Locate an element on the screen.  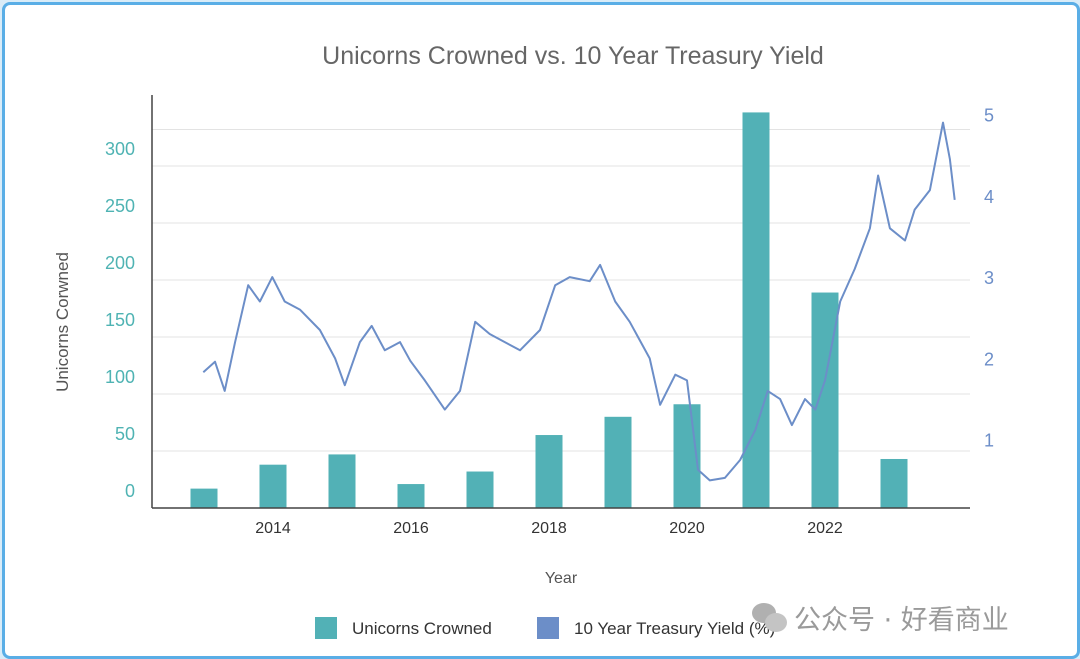
y-left-tick-label: 200 is located at coordinates (120, 263).